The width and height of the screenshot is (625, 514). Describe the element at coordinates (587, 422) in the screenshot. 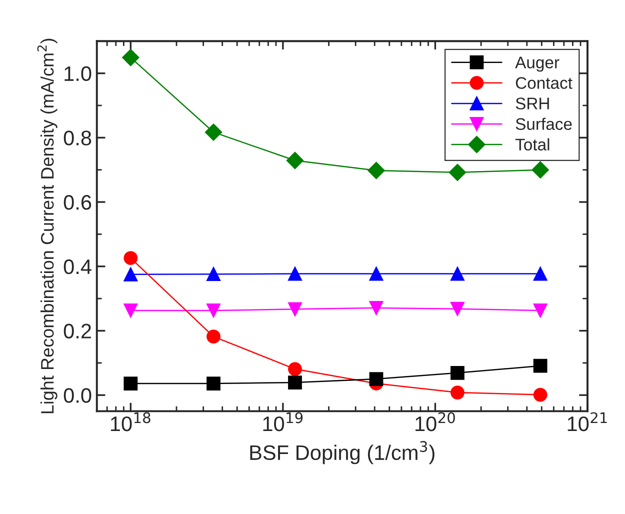

I see `x-tick-label: 10$^{21}$` at that location.